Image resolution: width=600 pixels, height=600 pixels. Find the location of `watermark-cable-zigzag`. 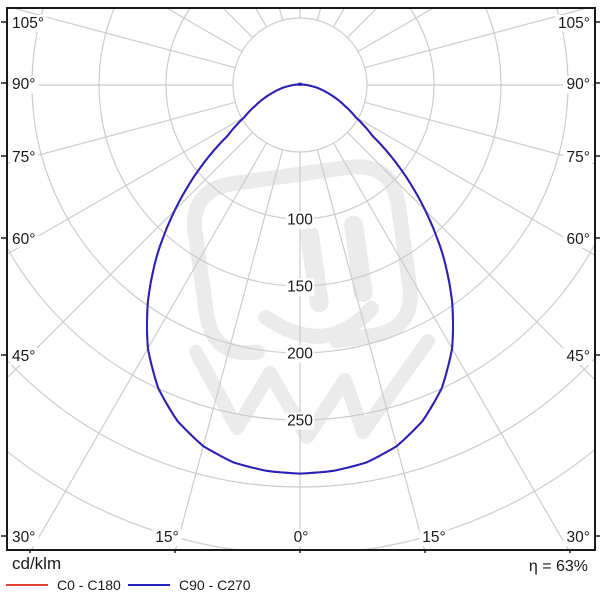

watermark-cable-zigzag is located at coordinates (312, 389).